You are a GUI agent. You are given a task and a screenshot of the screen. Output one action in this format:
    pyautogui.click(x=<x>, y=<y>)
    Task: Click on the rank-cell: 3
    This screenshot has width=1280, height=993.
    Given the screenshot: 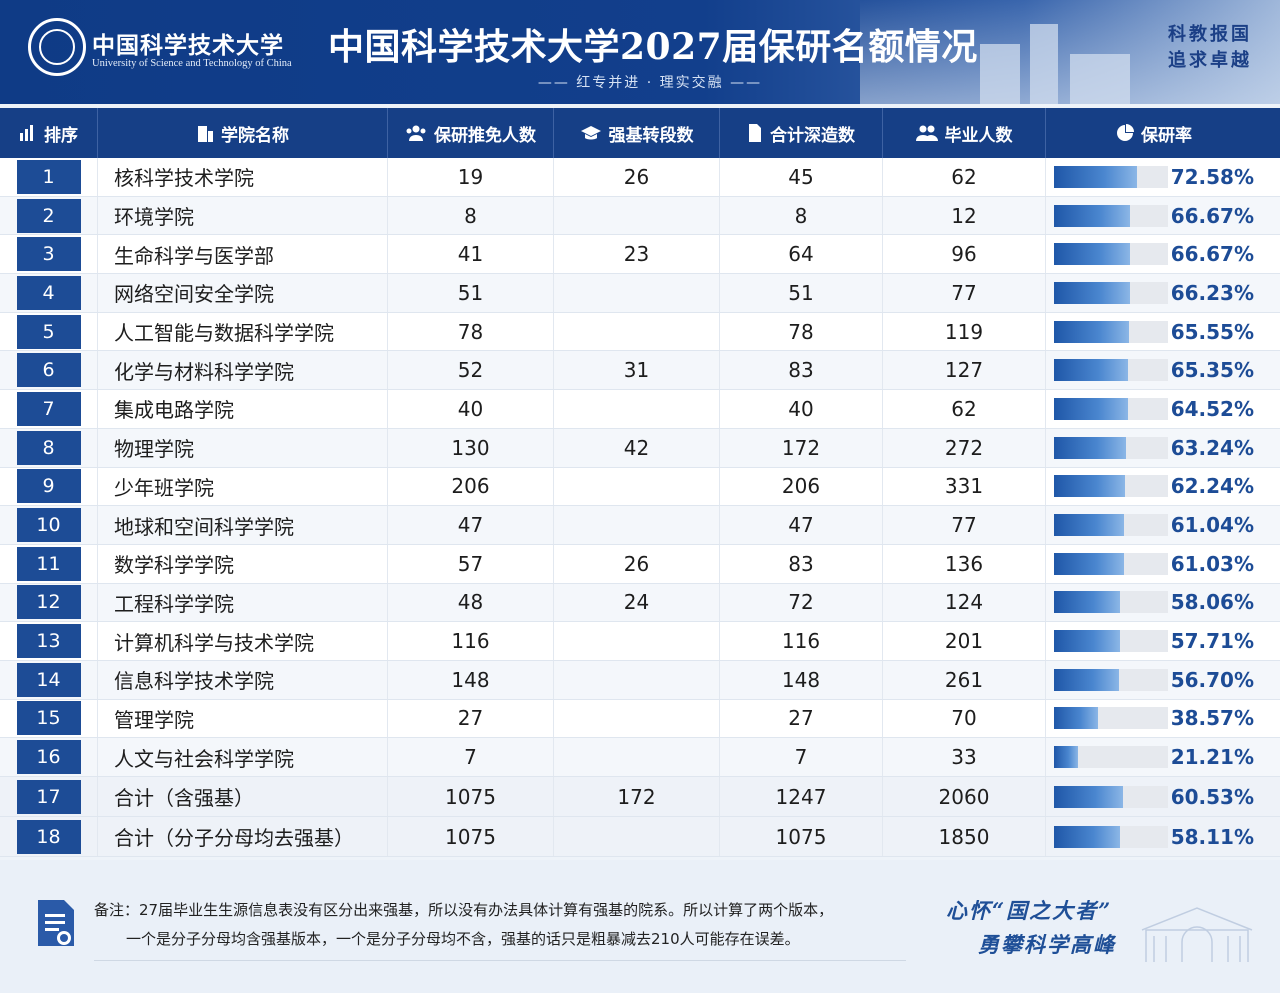 What is the action you would take?
    pyautogui.click(x=49, y=254)
    